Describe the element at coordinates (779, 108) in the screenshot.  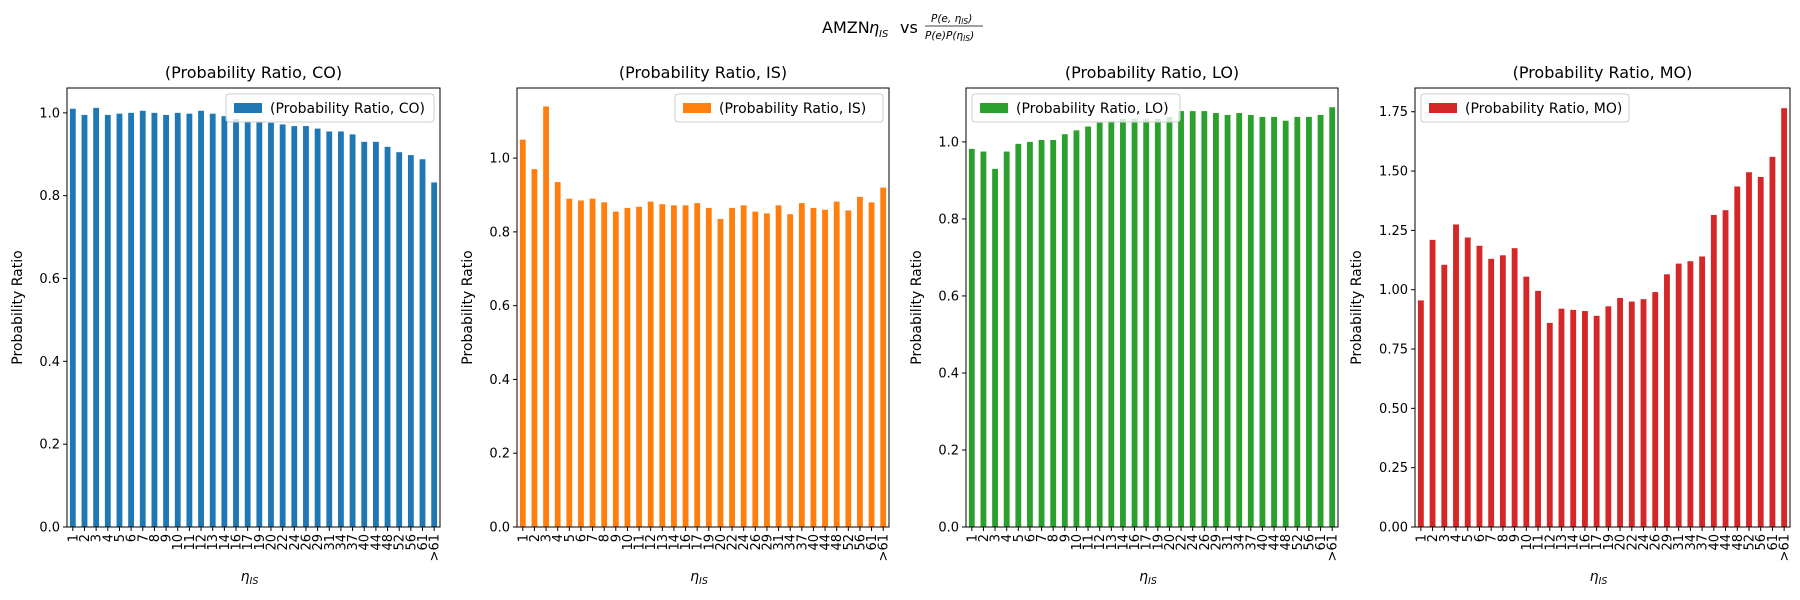
I see `legend: (Probability Ratio, IS)` at that location.